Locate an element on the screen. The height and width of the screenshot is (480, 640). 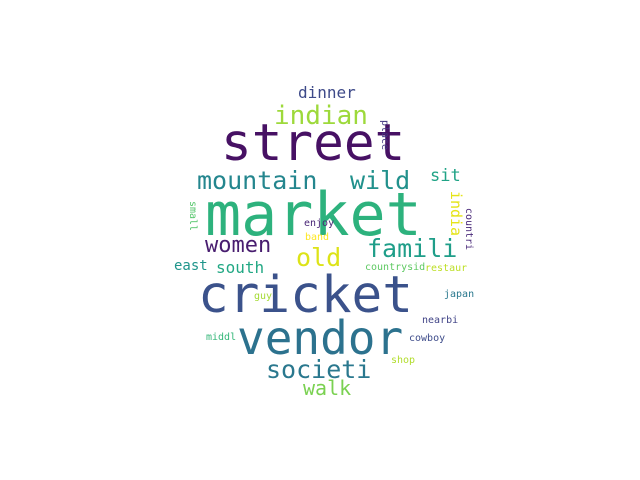
word-dinner: dinner is located at coordinates (327, 92).